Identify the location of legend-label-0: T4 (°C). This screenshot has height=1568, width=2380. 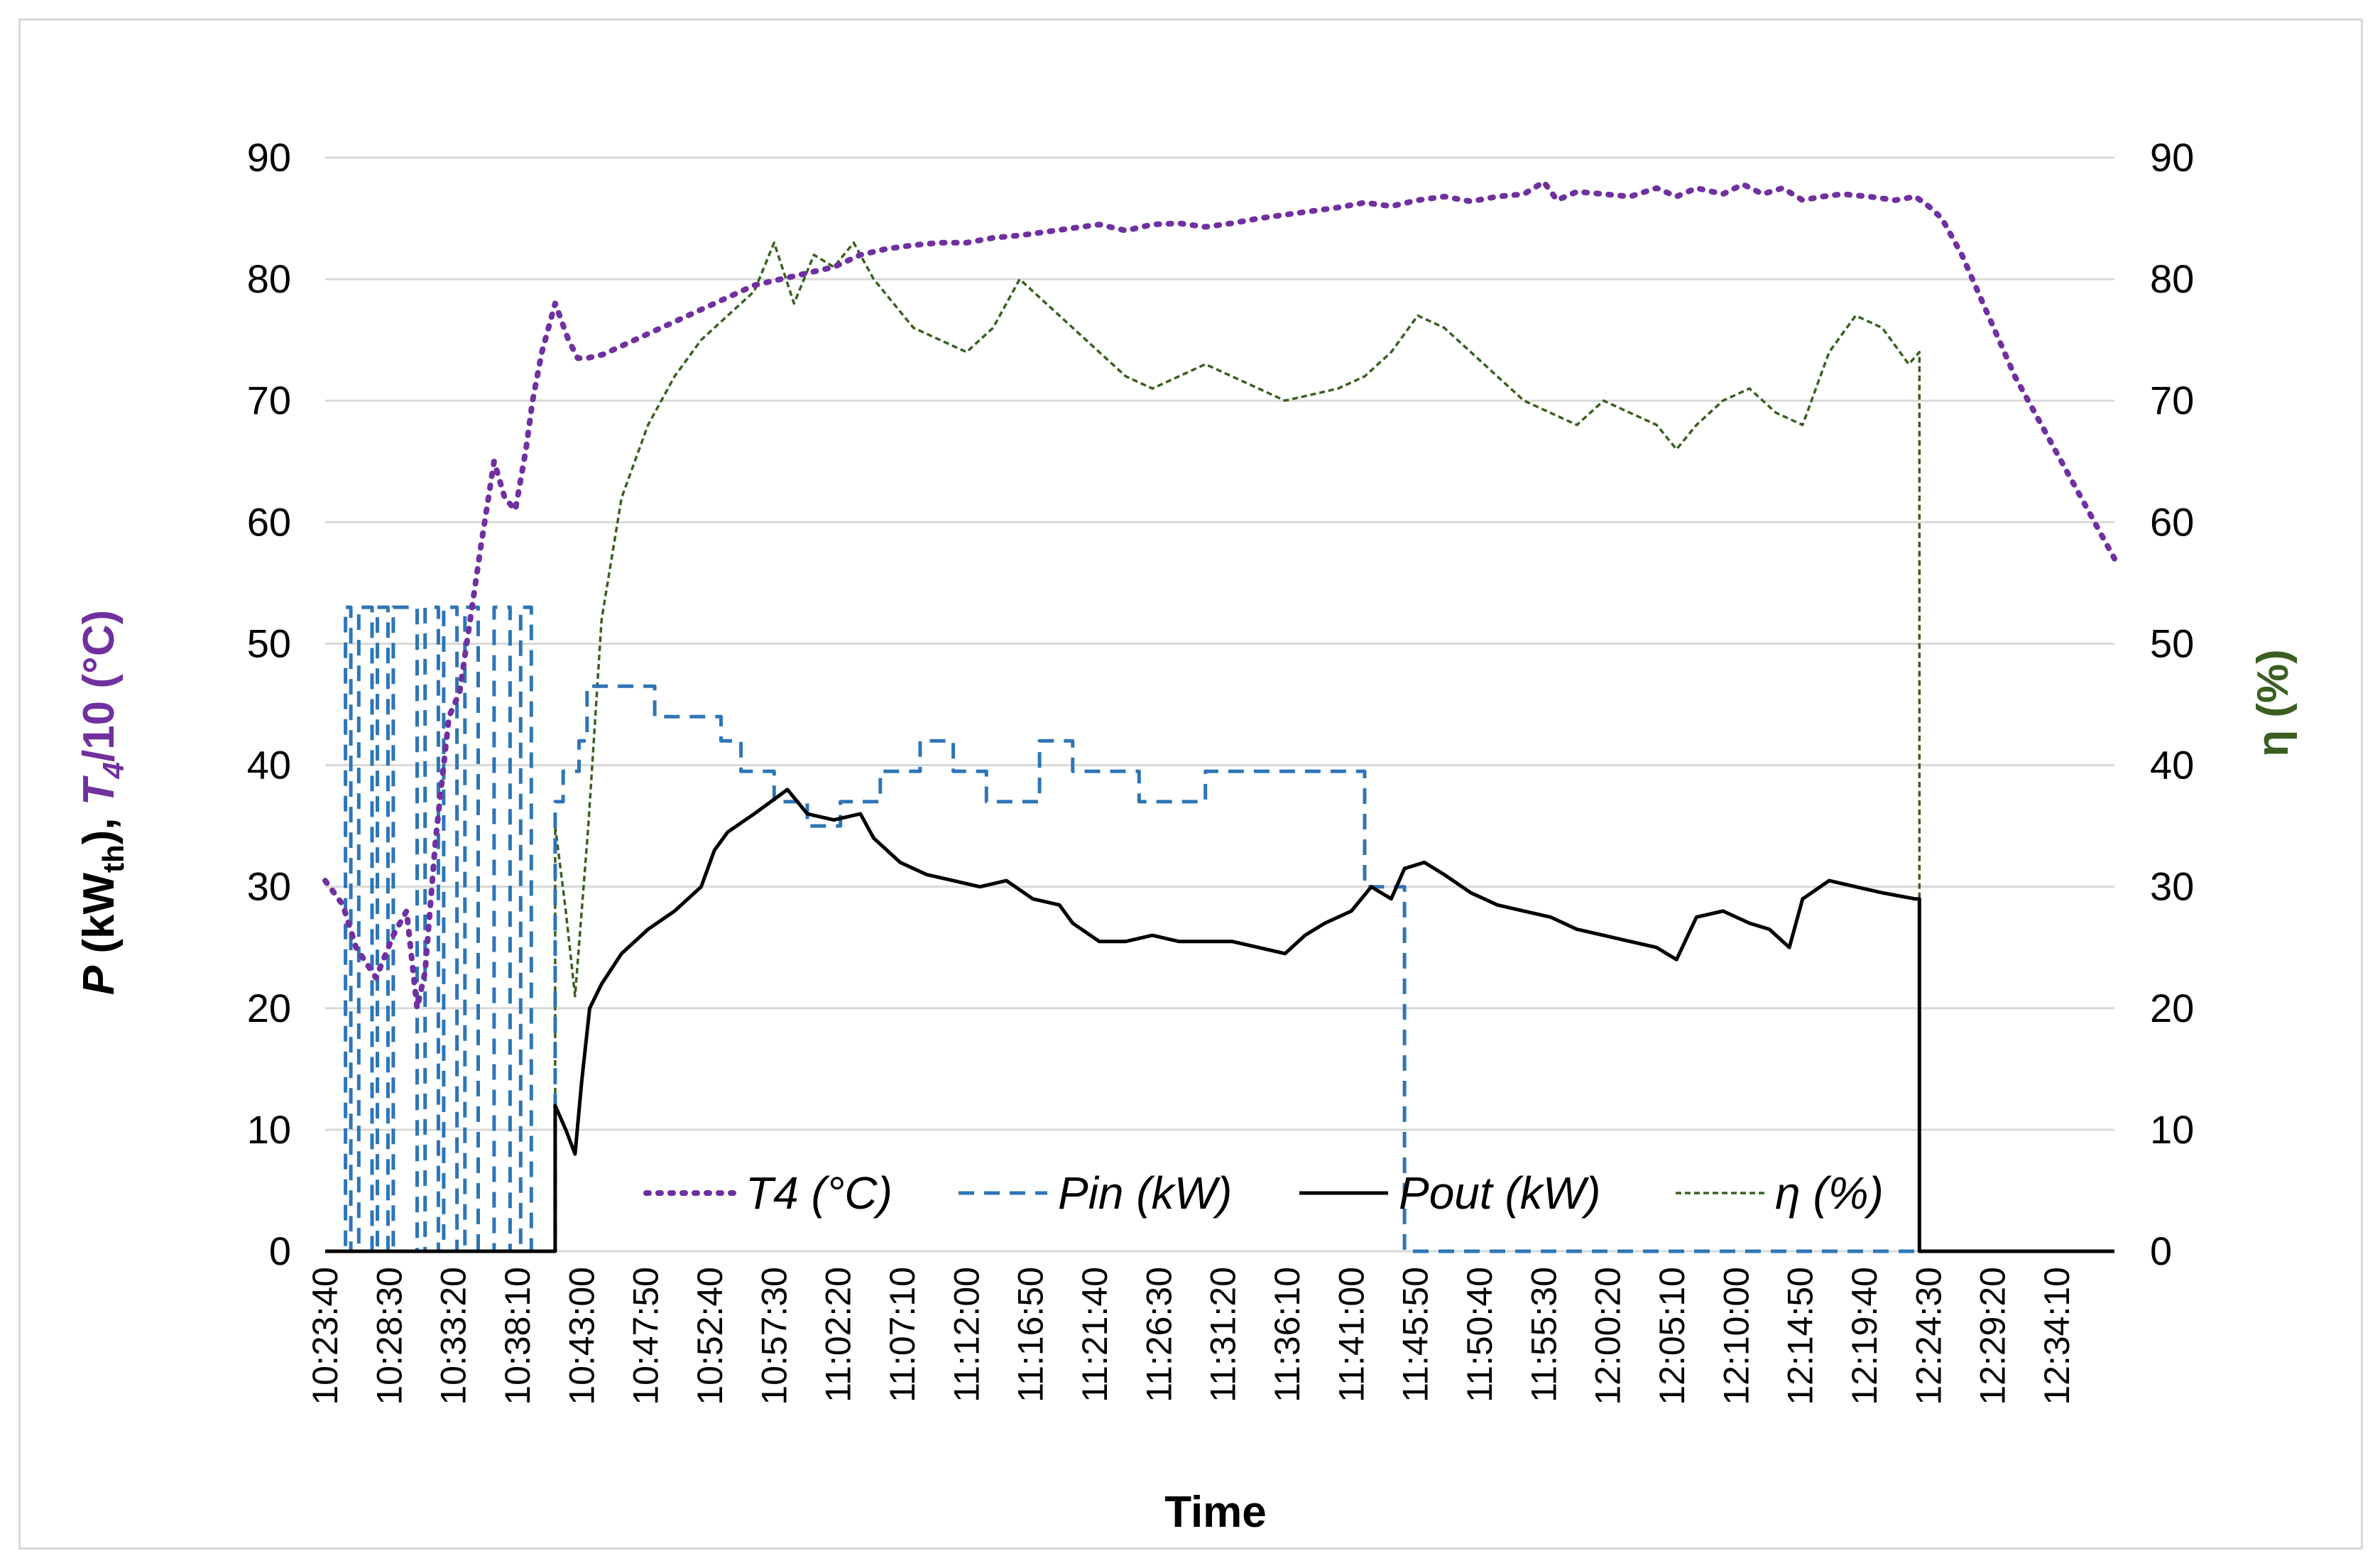
(819, 1193).